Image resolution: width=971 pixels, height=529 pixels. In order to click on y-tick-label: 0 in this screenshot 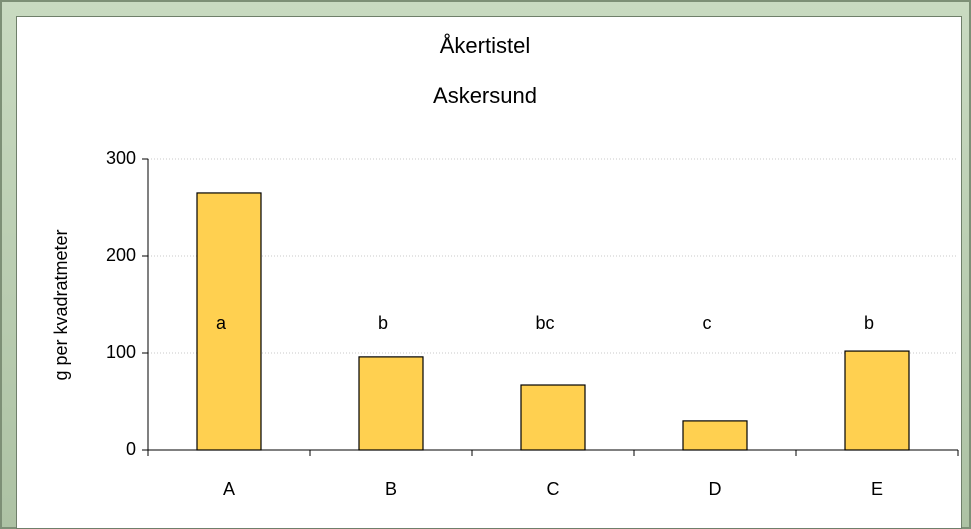, I will do `click(131, 449)`.